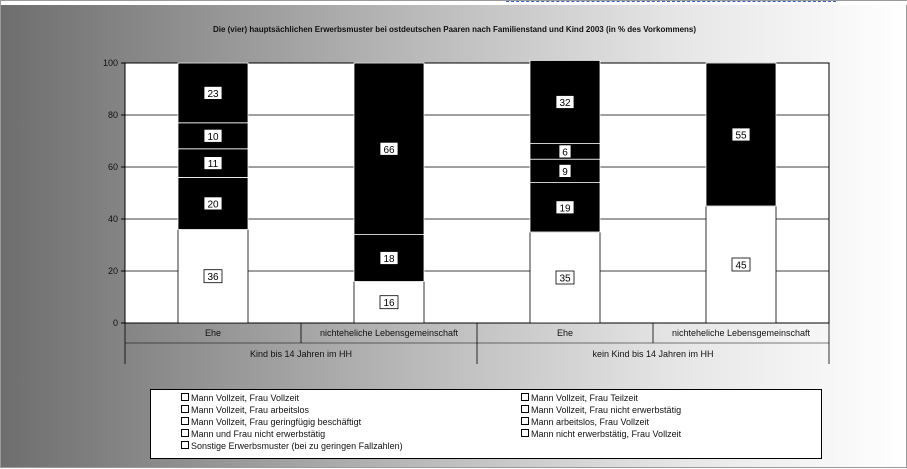  What do you see at coordinates (113, 115) in the screenshot?
I see `y-tick-label: 80` at bounding box center [113, 115].